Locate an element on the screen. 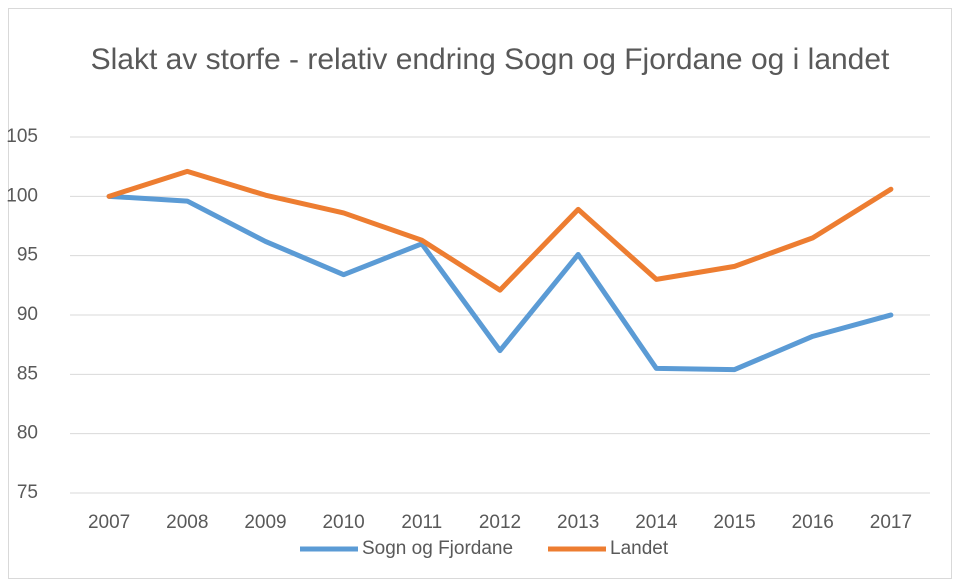  x-tick-label: 2009 is located at coordinates (265, 522).